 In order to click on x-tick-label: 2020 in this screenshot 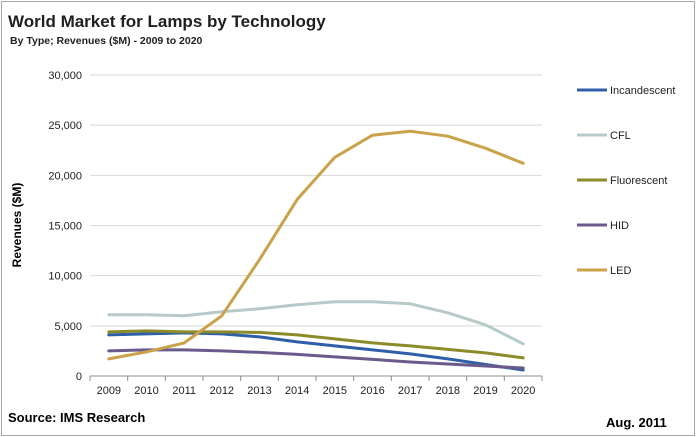, I will do `click(523, 391)`.